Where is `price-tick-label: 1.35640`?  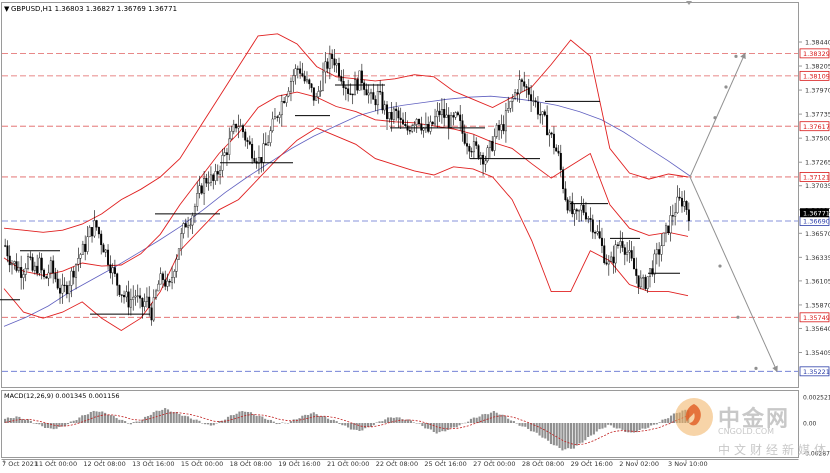 price-tick-label: 1.35640 is located at coordinates (817, 329).